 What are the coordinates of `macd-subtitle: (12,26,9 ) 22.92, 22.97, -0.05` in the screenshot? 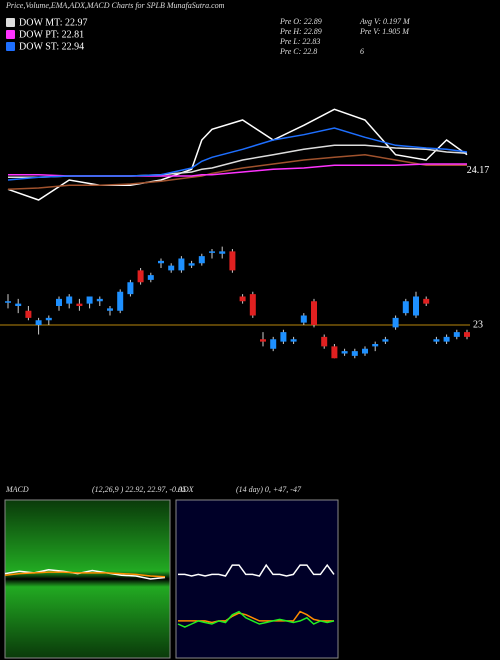 It's located at (139, 489).